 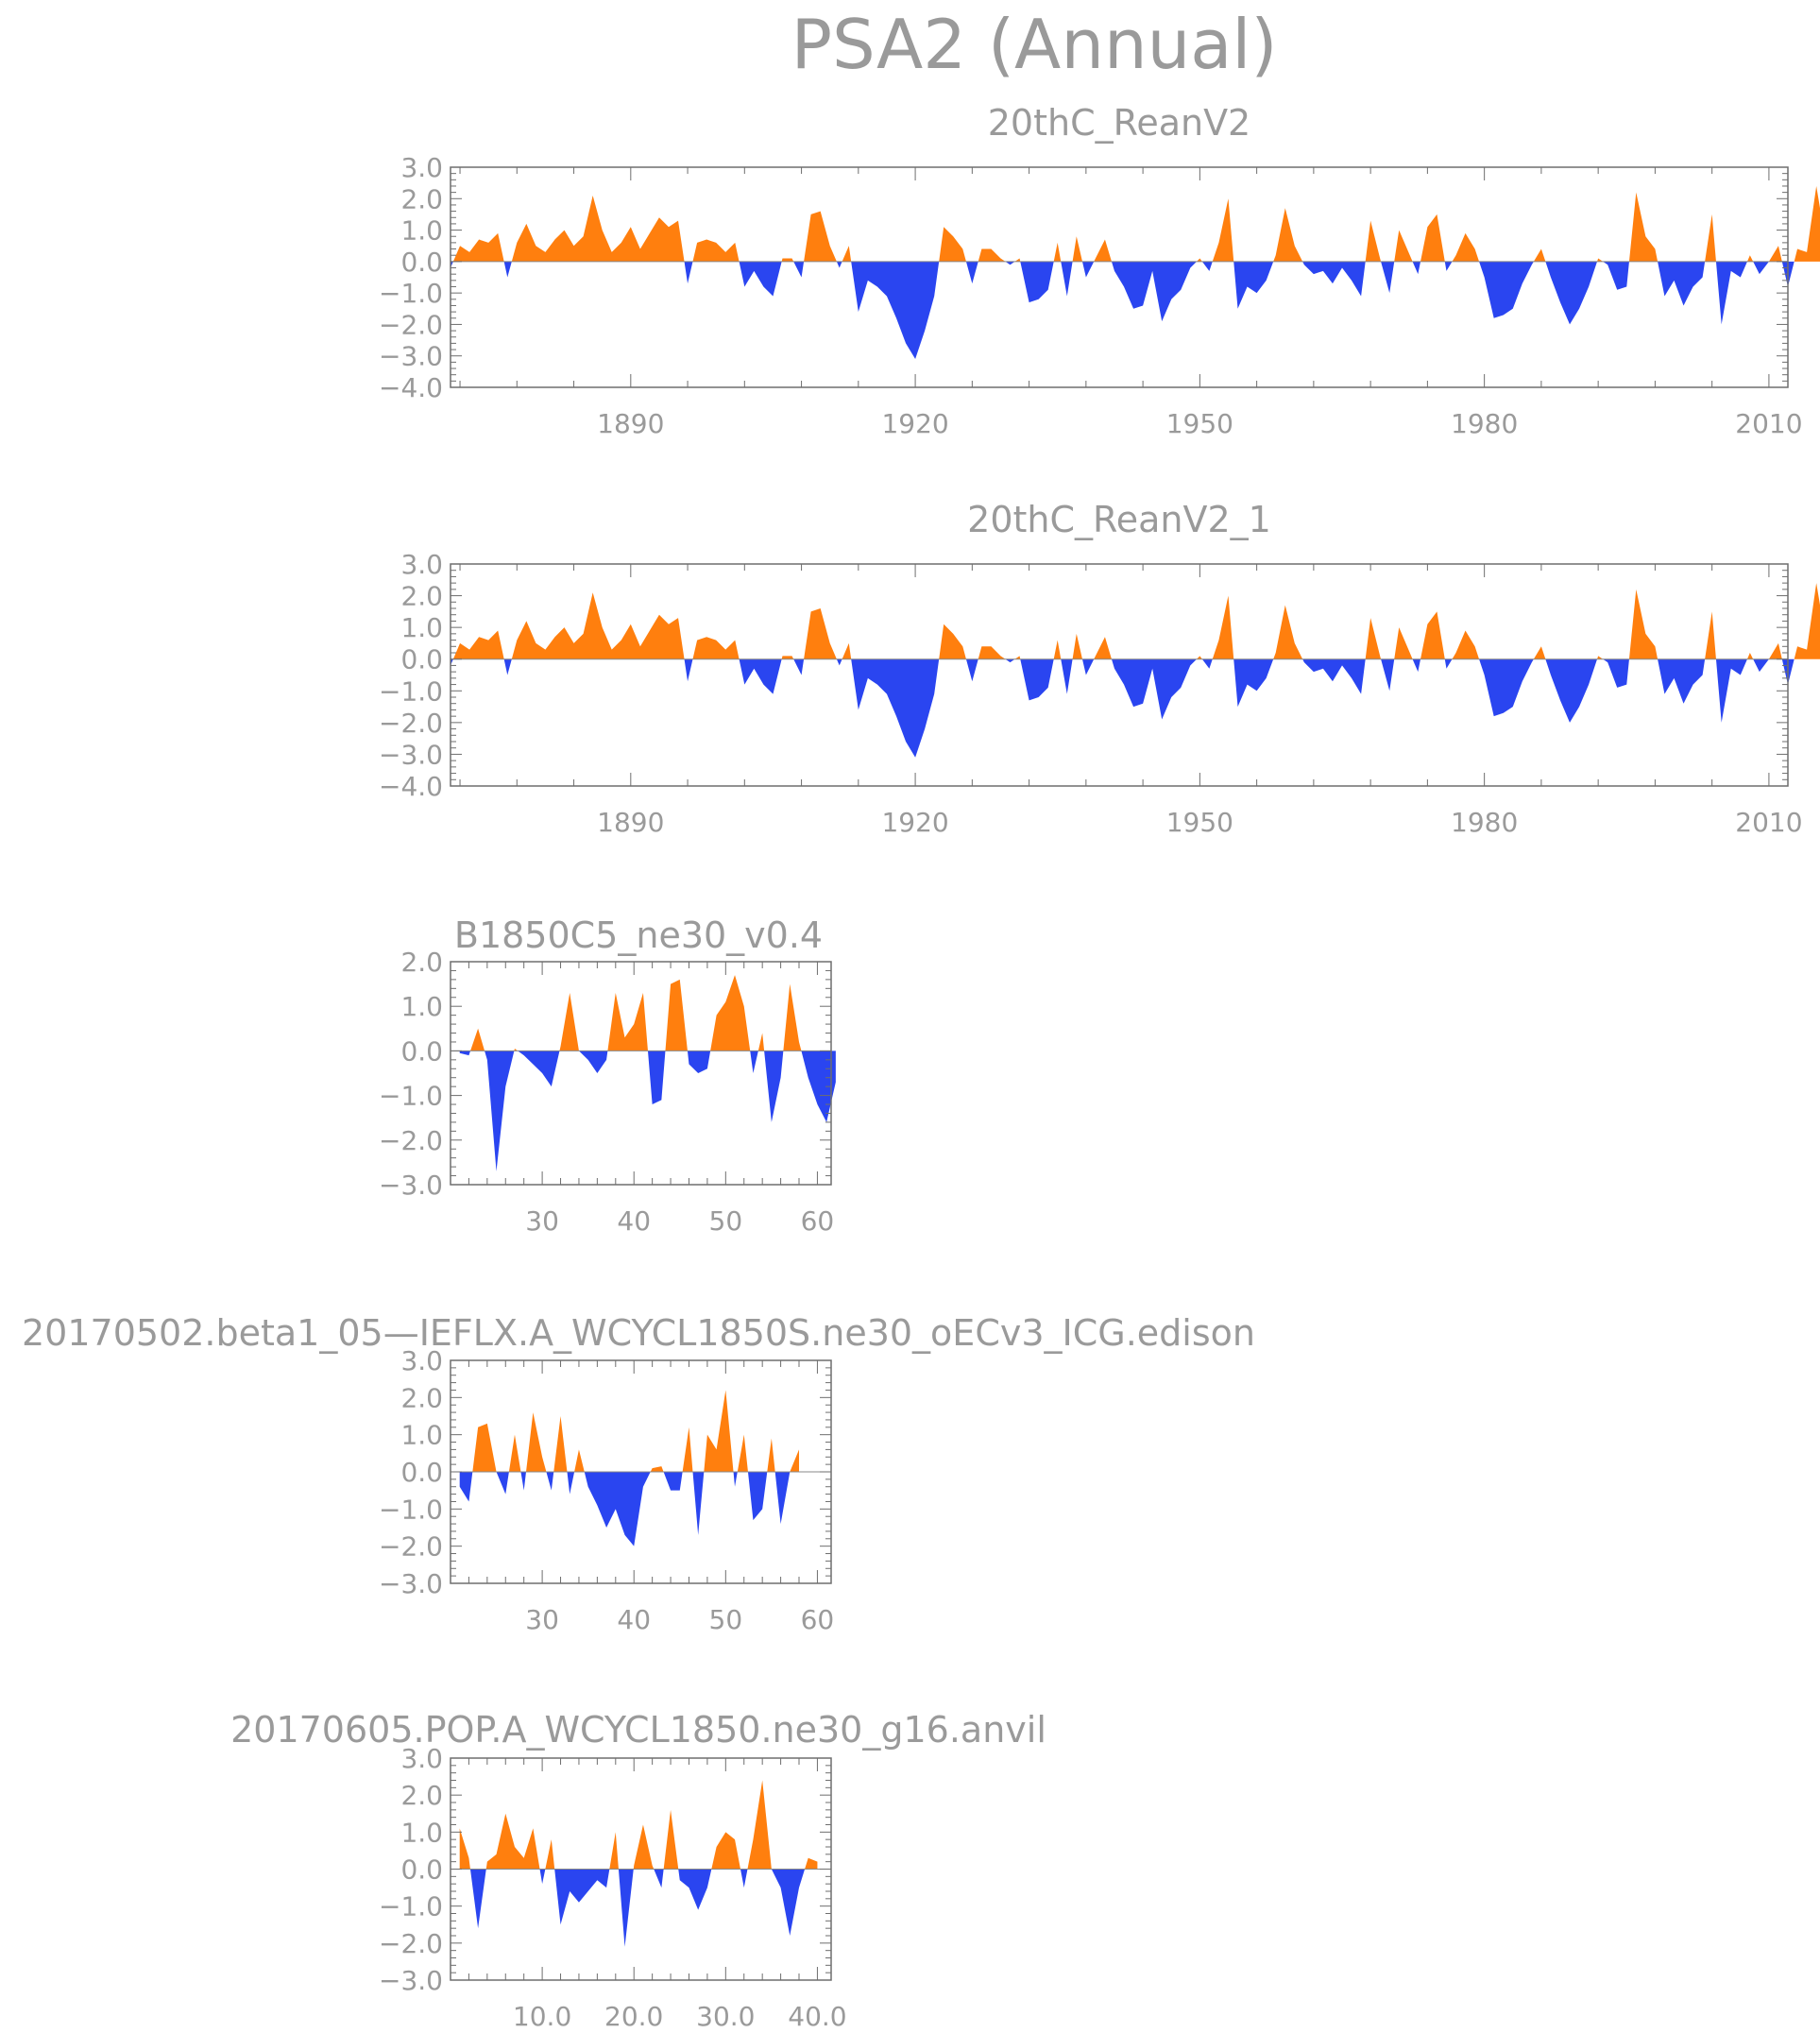 I want to click on plot-area: 3.0 2.0 1.0 0.0 −1.0 −2.0 −3.0 30 40 50 60, so click(x=606, y=1490).